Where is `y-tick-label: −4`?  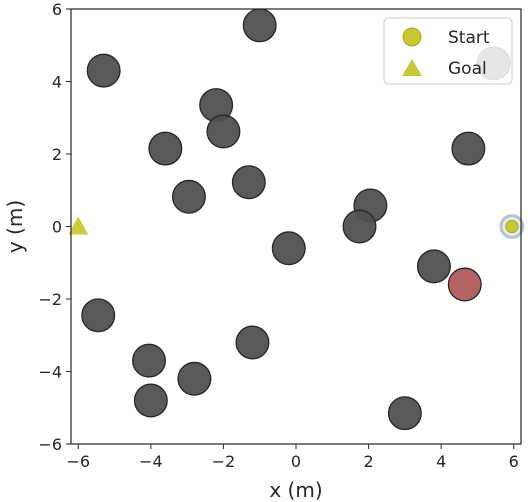 y-tick-label: −4 is located at coordinates (50, 372).